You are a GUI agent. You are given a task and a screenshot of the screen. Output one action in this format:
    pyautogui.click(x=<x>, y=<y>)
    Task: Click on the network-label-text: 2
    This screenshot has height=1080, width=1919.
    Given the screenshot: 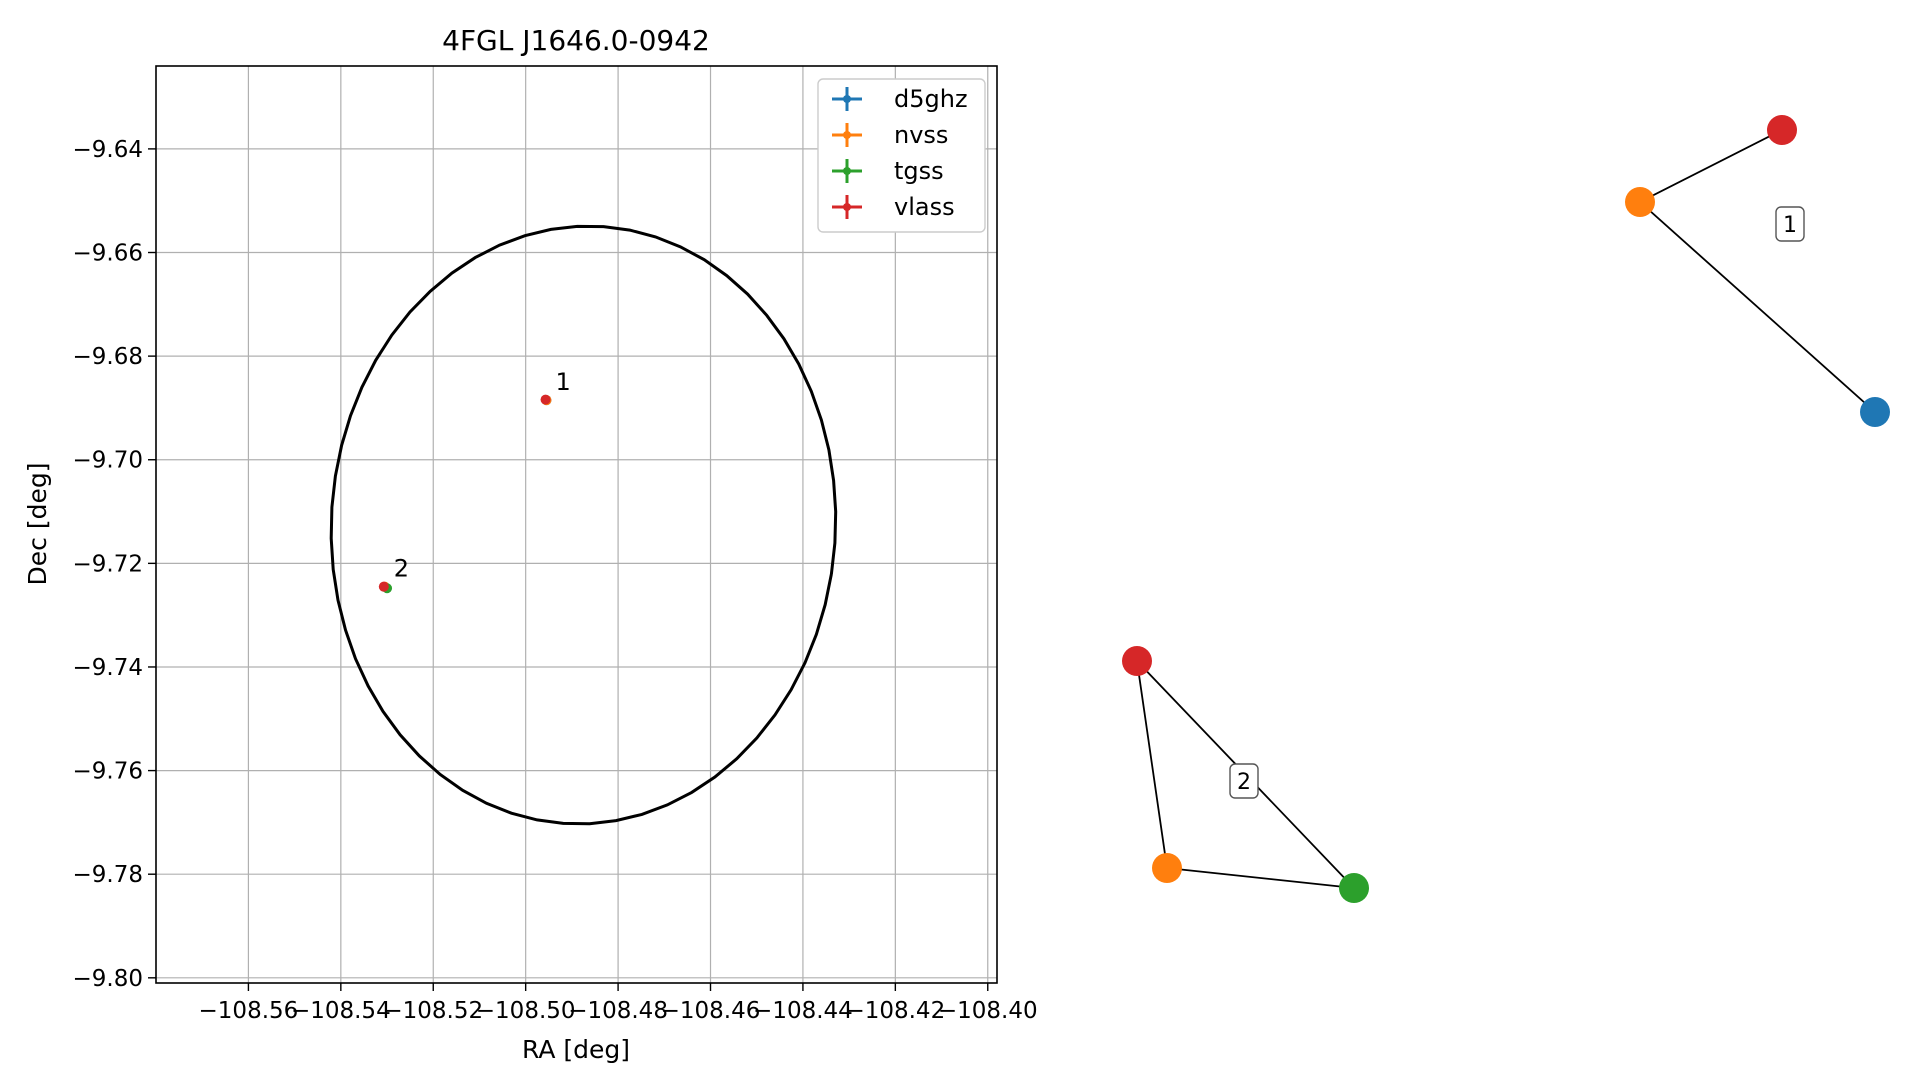 What is the action you would take?
    pyautogui.click(x=1244, y=782)
    